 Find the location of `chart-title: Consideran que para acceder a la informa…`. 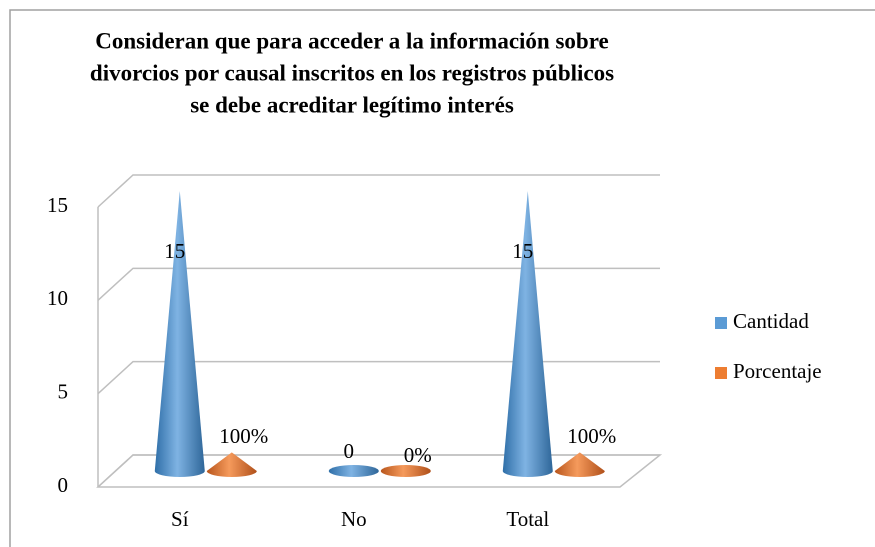

chart-title: Consideran que para acceder a la informa… is located at coordinates (351, 40).